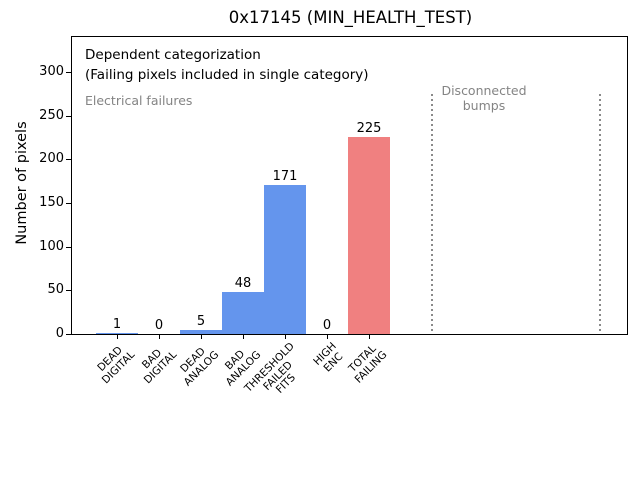 The width and height of the screenshot is (640, 480). I want to click on y-tick-label-250: 250, so click(51, 115).